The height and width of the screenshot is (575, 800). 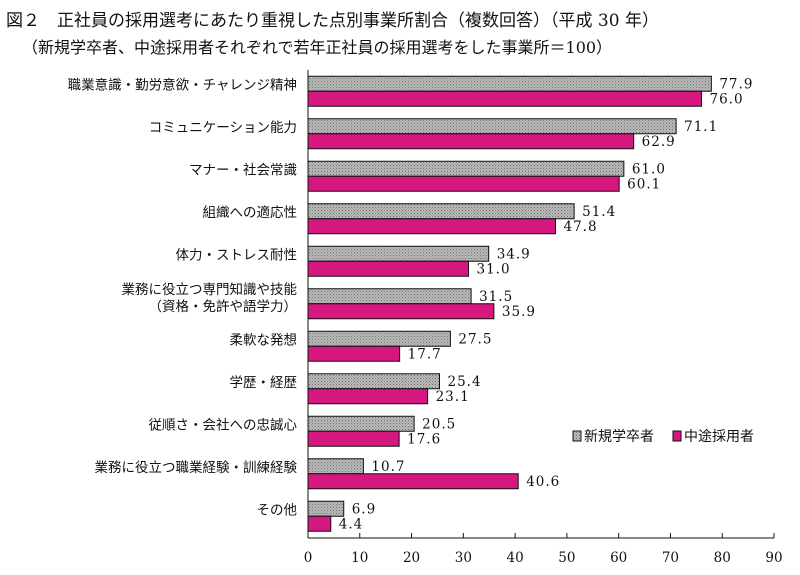 What do you see at coordinates (722, 558) in the screenshot?
I see `x-tick-label: 80` at bounding box center [722, 558].